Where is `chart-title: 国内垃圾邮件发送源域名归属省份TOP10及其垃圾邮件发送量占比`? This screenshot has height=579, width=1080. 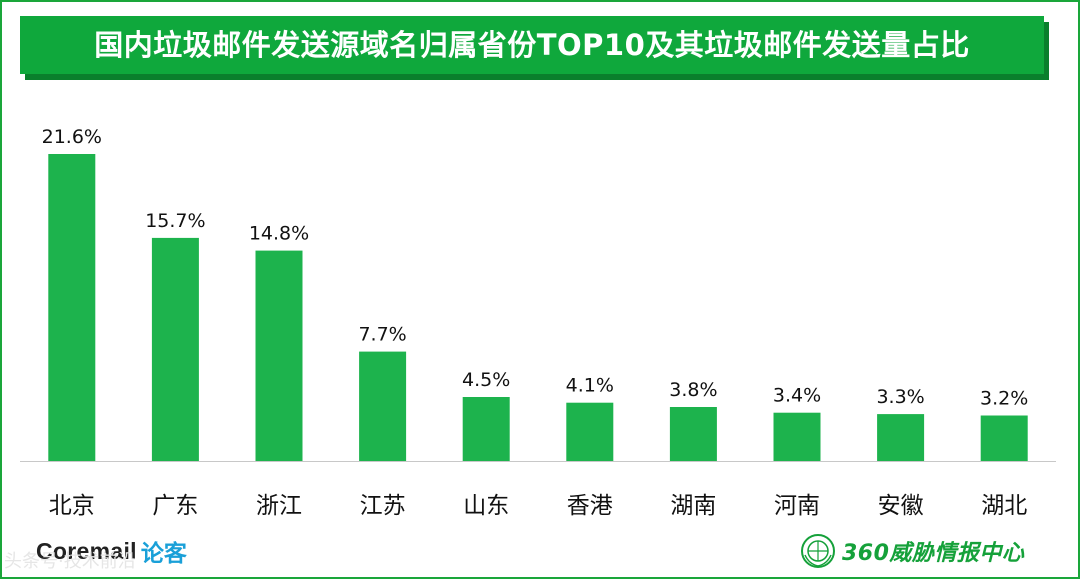 chart-title: 国内垃圾邮件发送源域名归属省份TOP10及其垃圾邮件发送量占比 is located at coordinates (532, 45).